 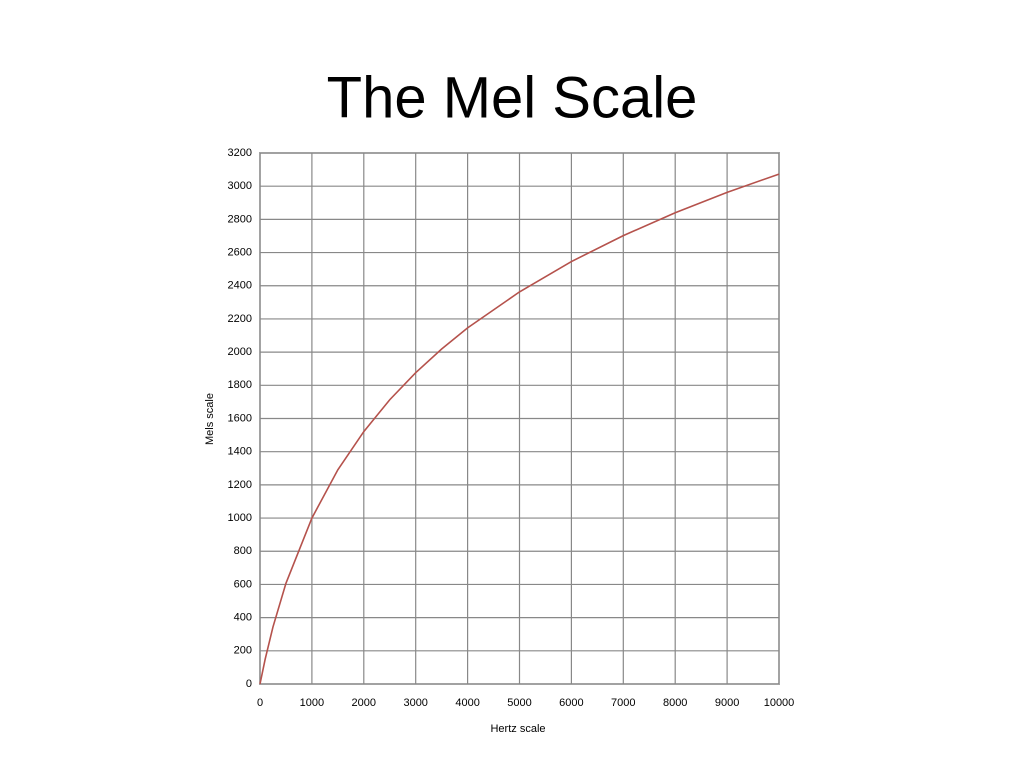 I want to click on y-tick-label: 0, so click(x=249, y=684).